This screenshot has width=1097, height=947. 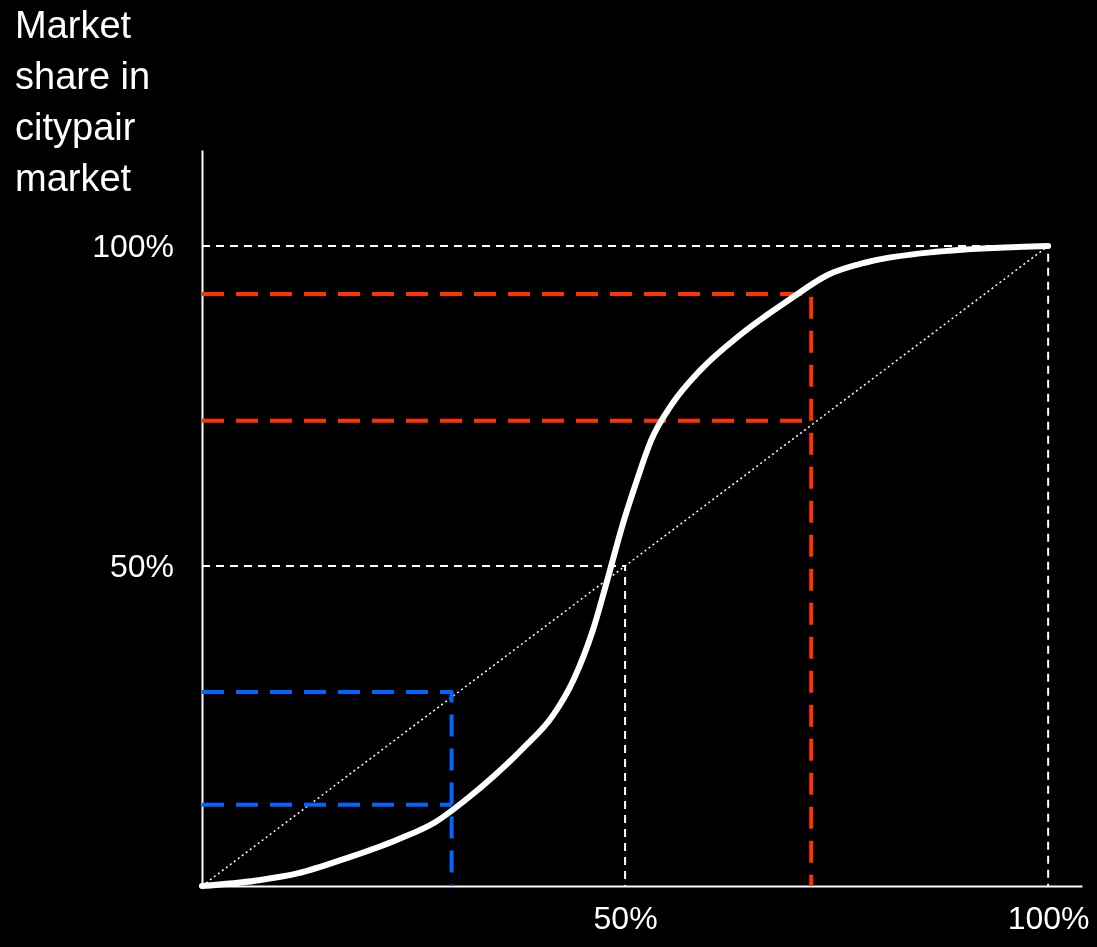 I want to click on y-axis-title: Market share in citypair market, so click(x=83, y=101).